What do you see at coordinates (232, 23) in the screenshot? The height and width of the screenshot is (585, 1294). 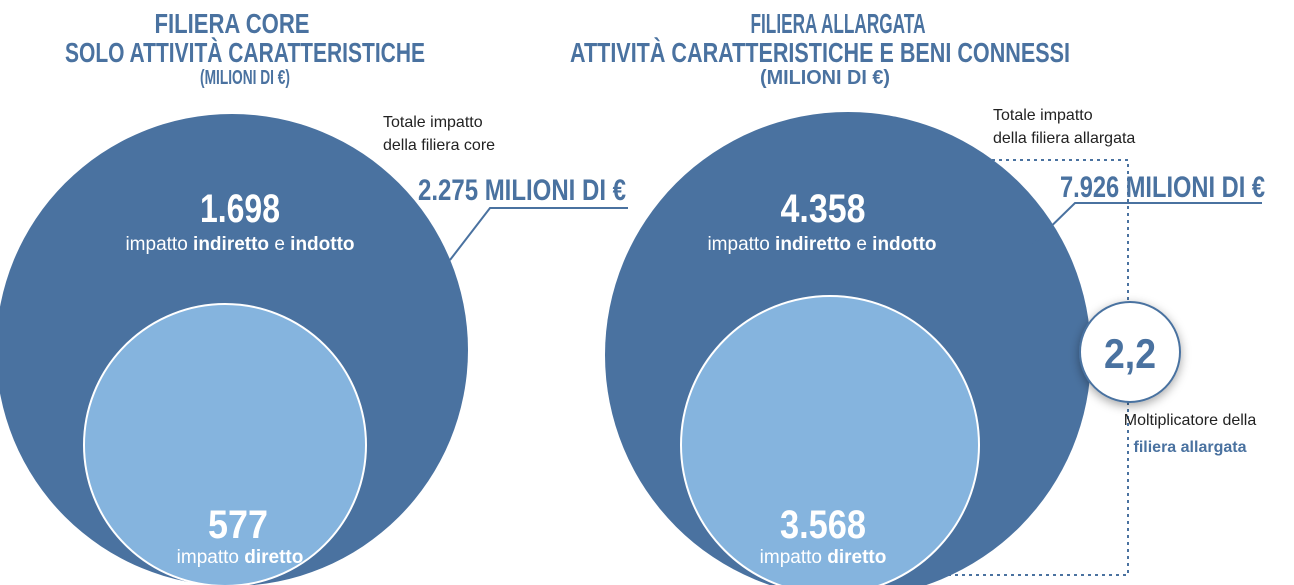 I see `title: FILIERA CORE` at bounding box center [232, 23].